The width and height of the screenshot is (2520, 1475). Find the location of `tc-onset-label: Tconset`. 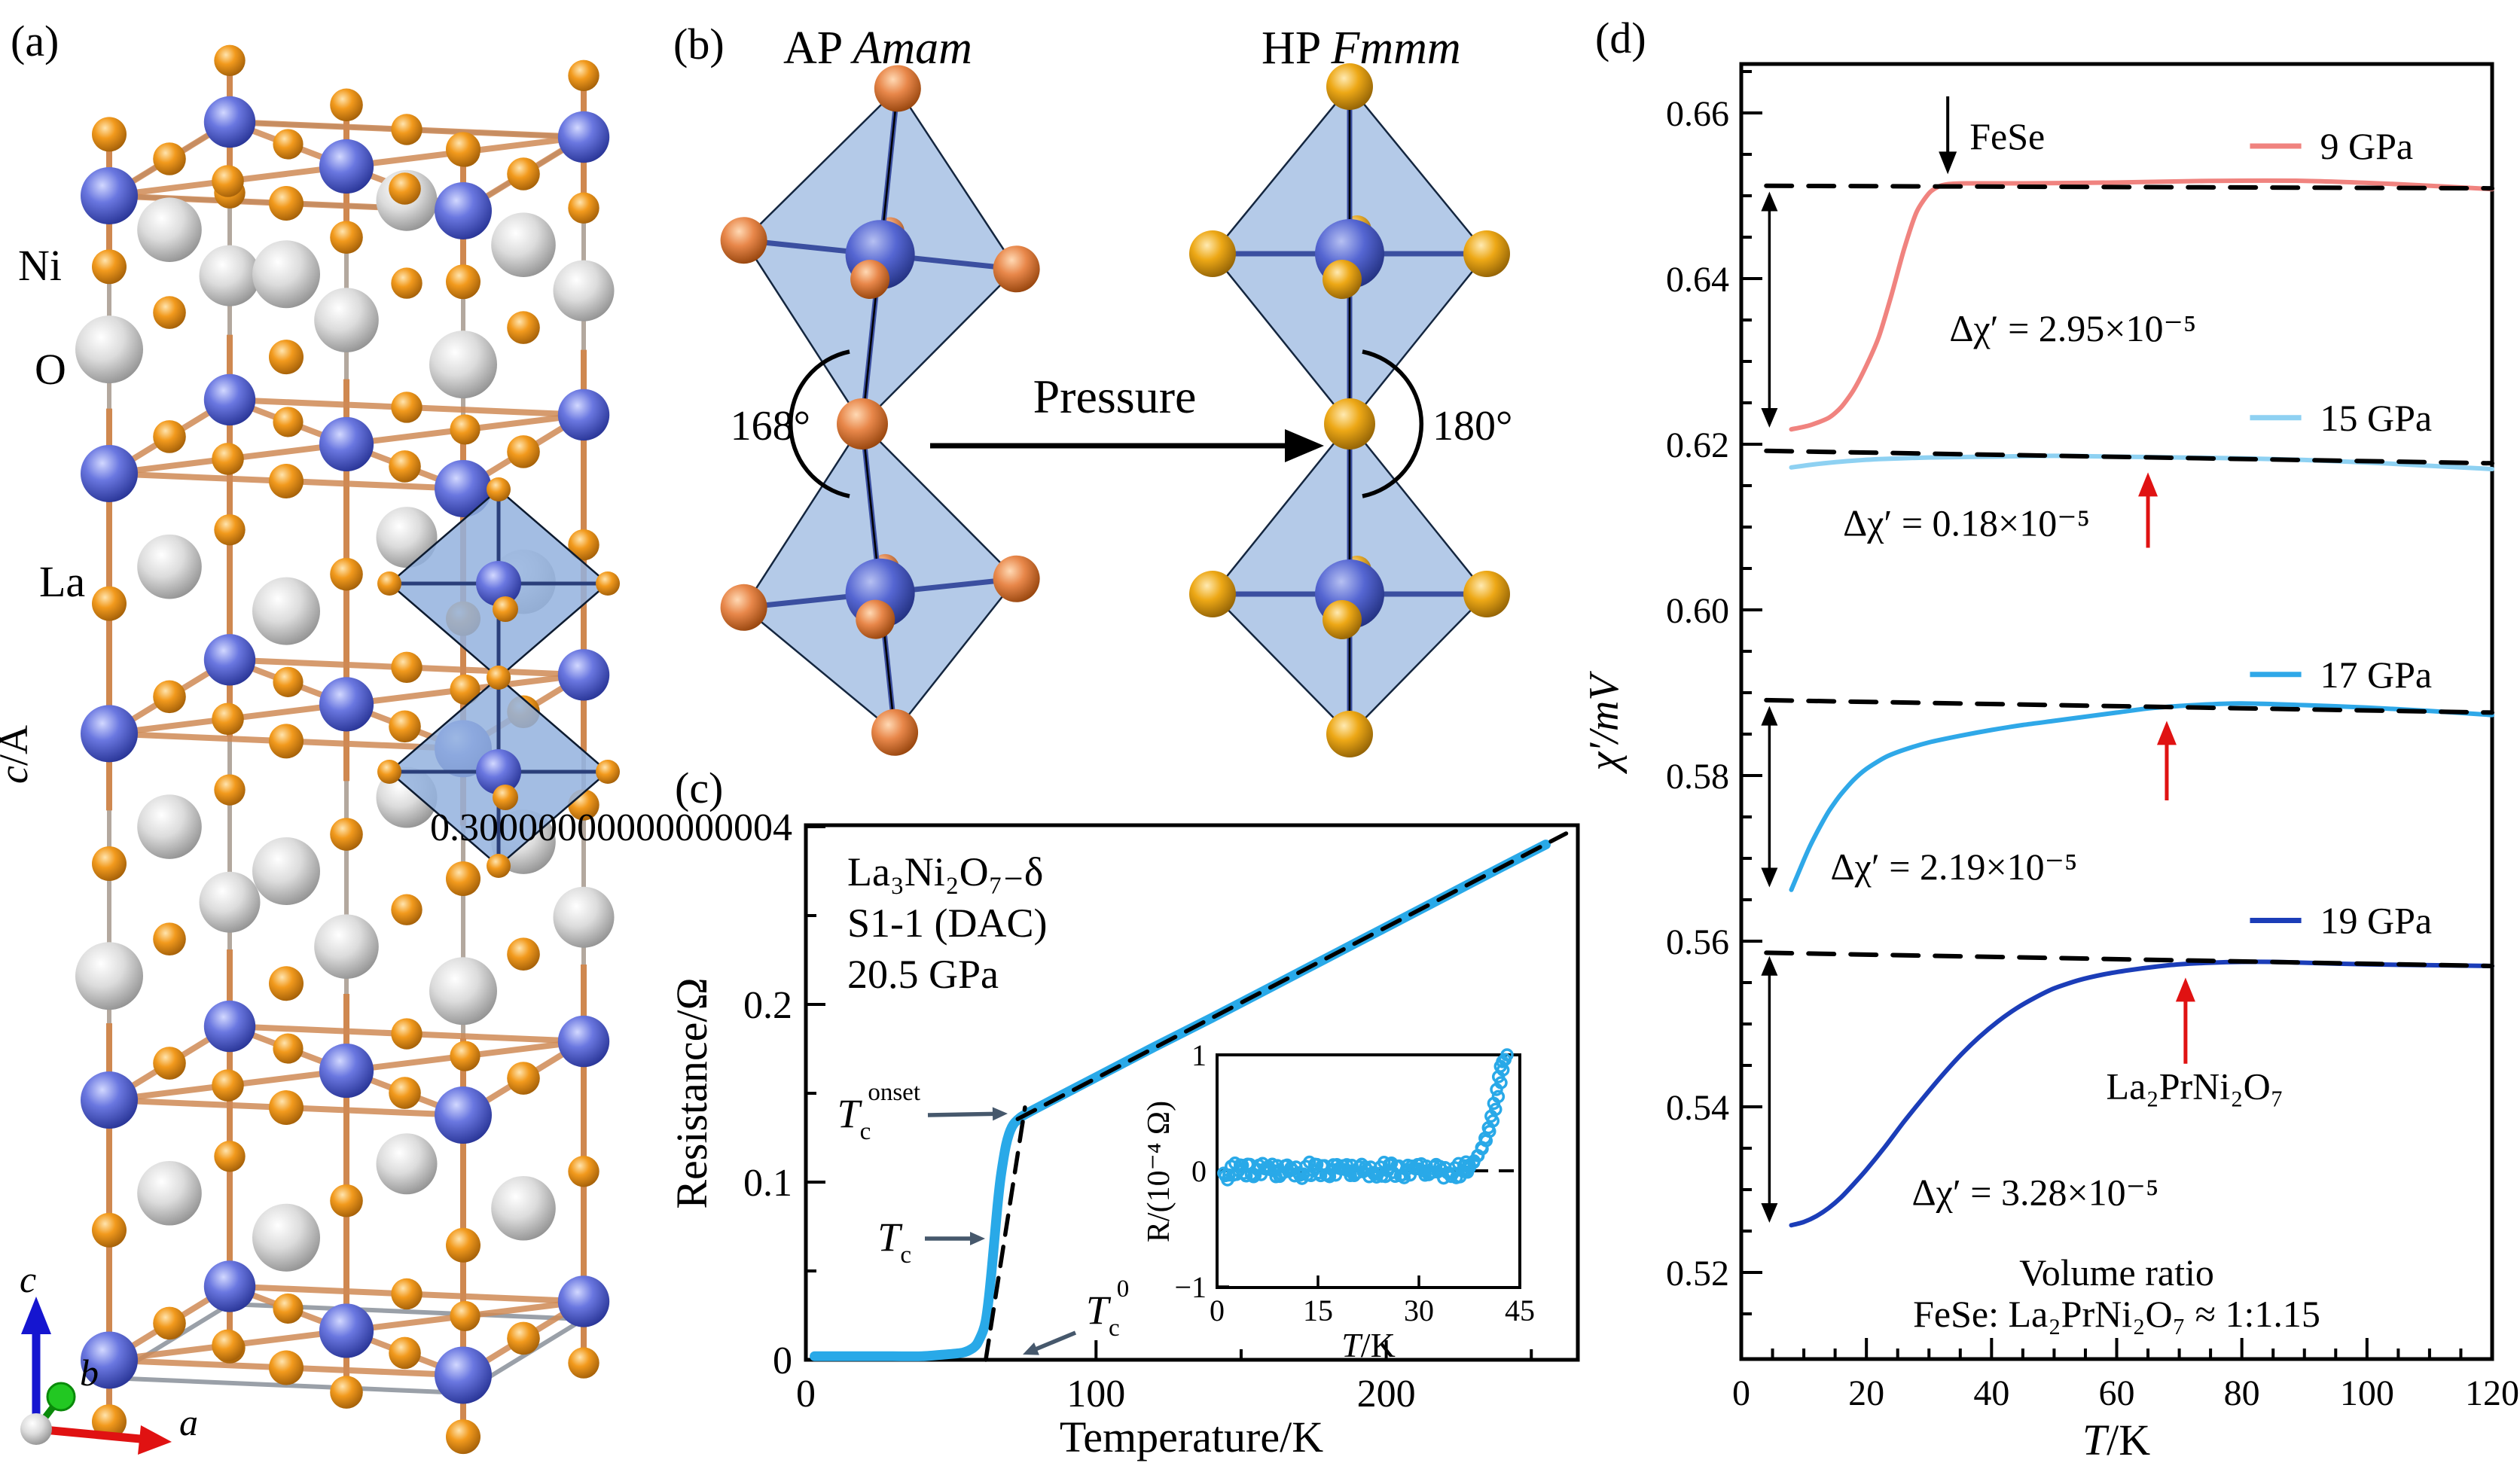

tc-onset-label: Tconset is located at coordinates (878, 1112).